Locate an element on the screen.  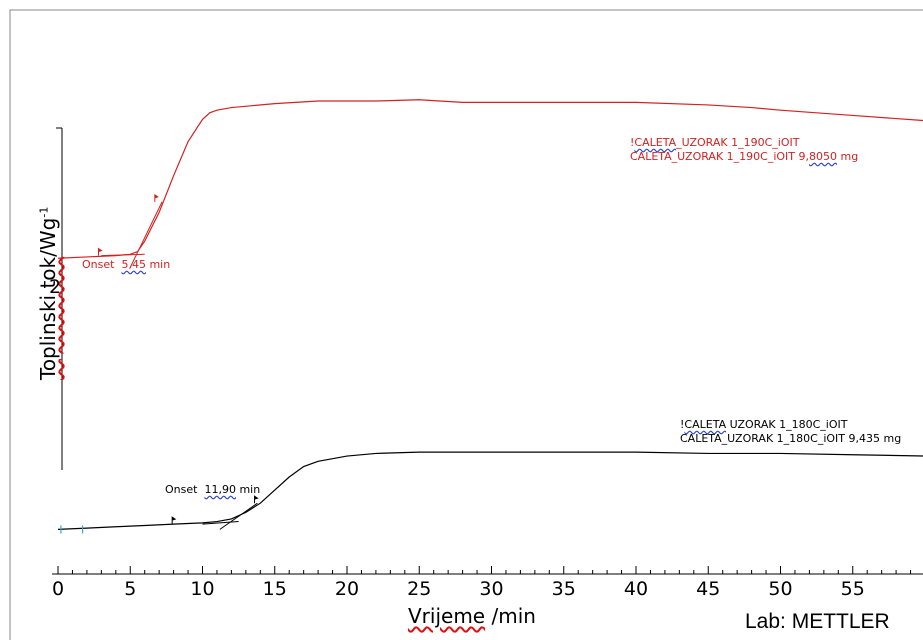
onset-180c-value: 11,90 is located at coordinates (220, 489).